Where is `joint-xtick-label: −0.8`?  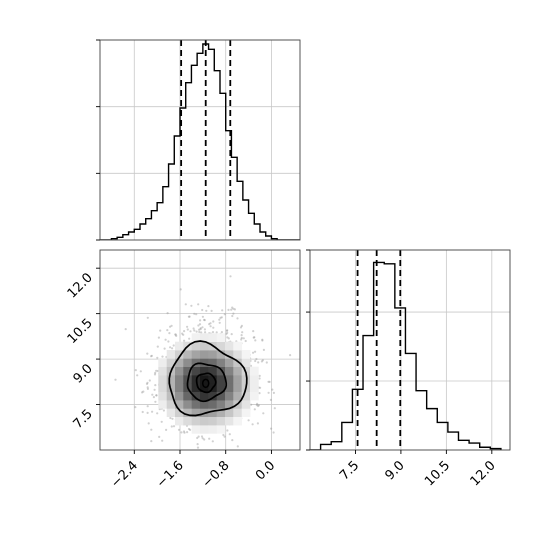
joint-xtick-label: −0.8 is located at coordinates (216, 474).